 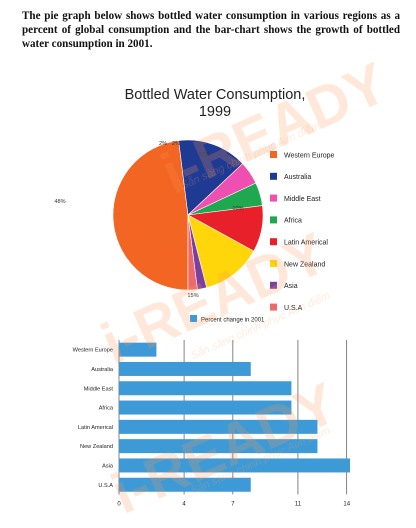 I want to click on category-label: Western Europe, so click(x=93, y=351).